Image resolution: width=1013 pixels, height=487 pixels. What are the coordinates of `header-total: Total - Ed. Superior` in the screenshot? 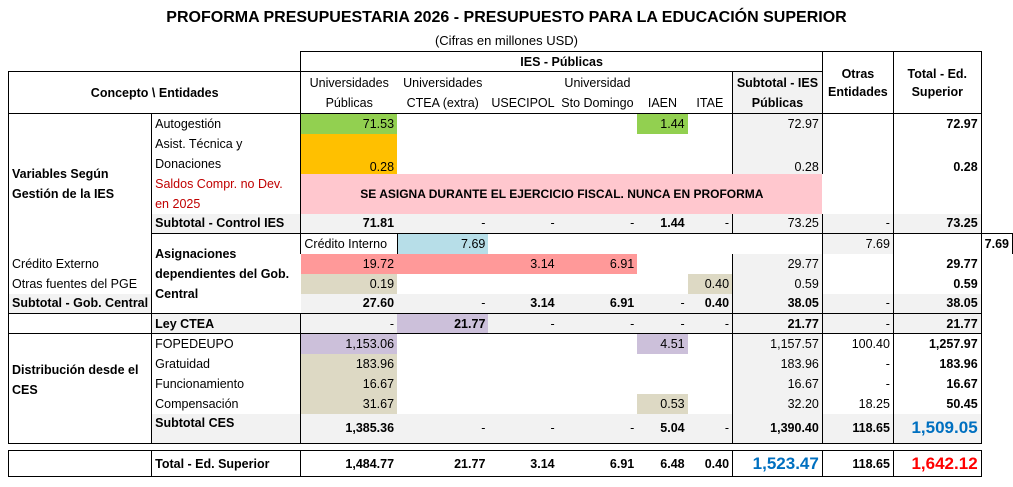 It's located at (937, 82).